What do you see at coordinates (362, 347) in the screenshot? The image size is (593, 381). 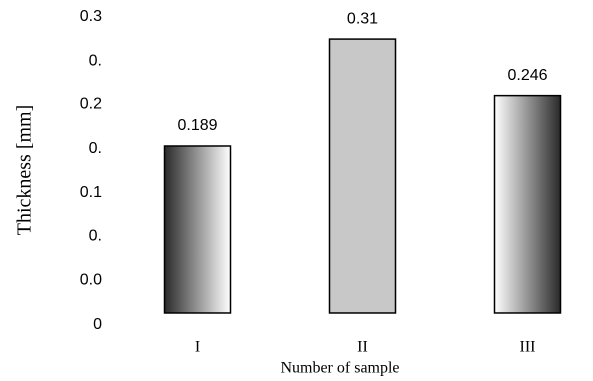 I see `x-tick-label: II` at bounding box center [362, 347].